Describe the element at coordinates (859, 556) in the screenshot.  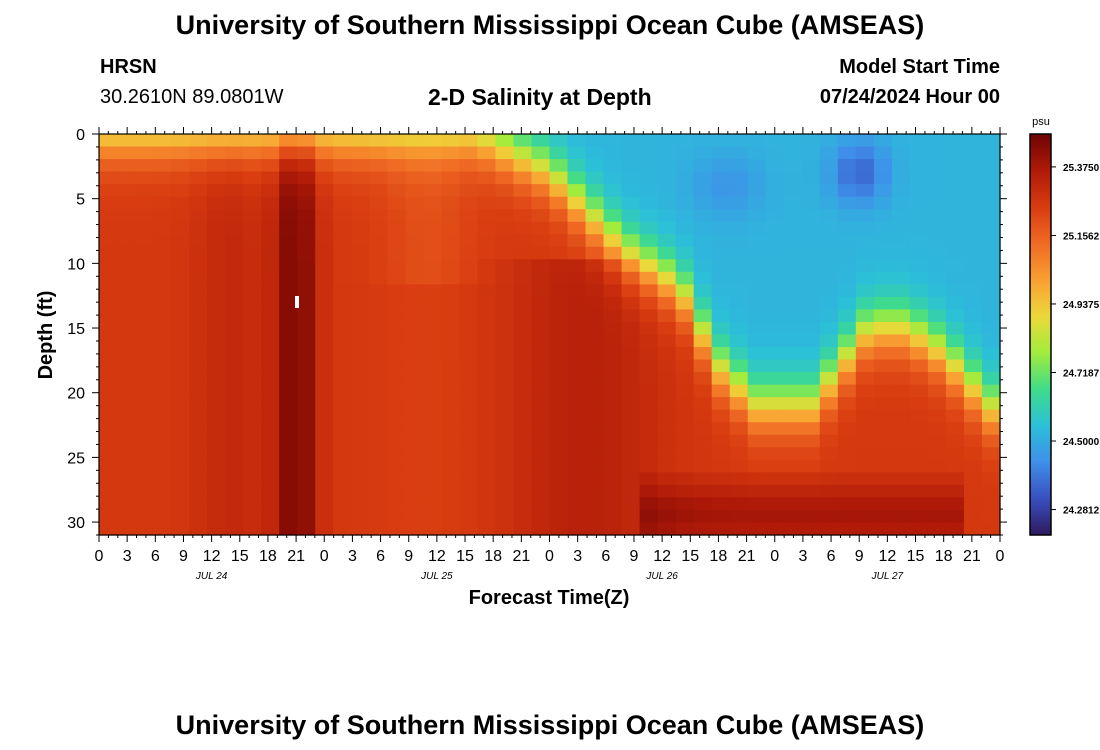
I see `x-tick-label: 9` at that location.